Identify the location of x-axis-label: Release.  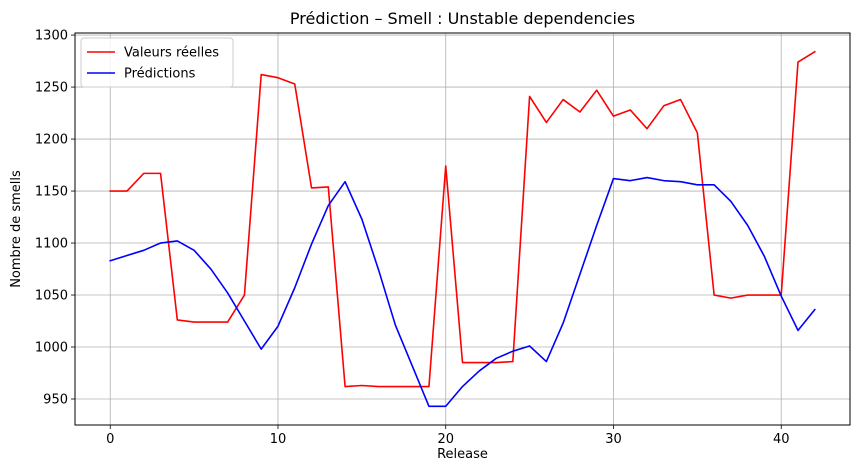
(462, 454).